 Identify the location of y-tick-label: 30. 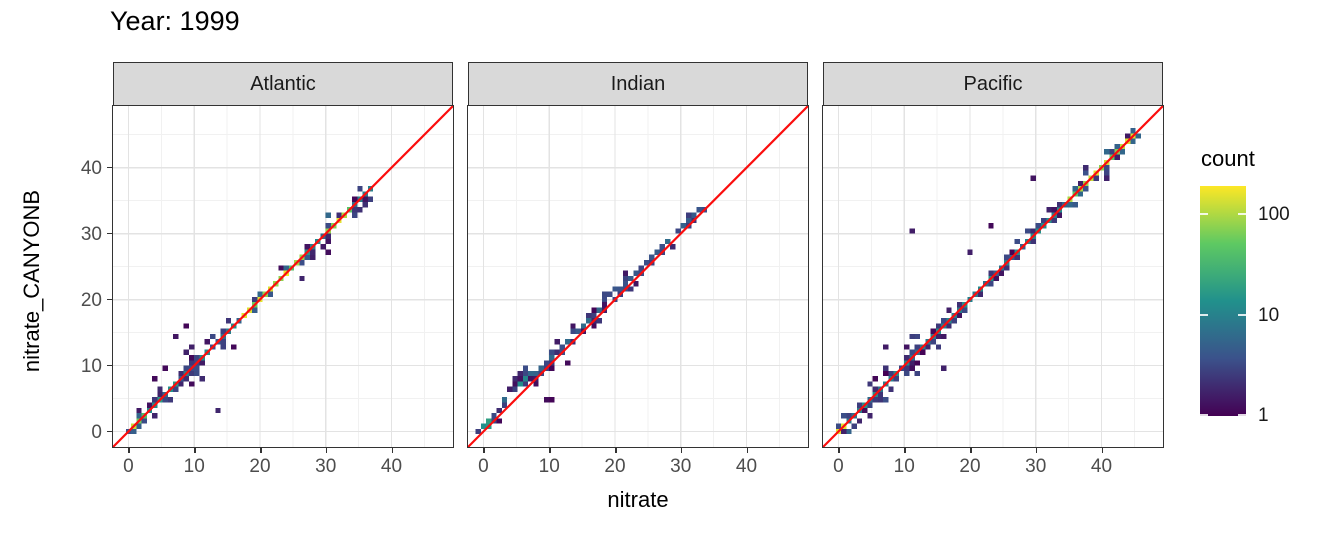
(91, 234).